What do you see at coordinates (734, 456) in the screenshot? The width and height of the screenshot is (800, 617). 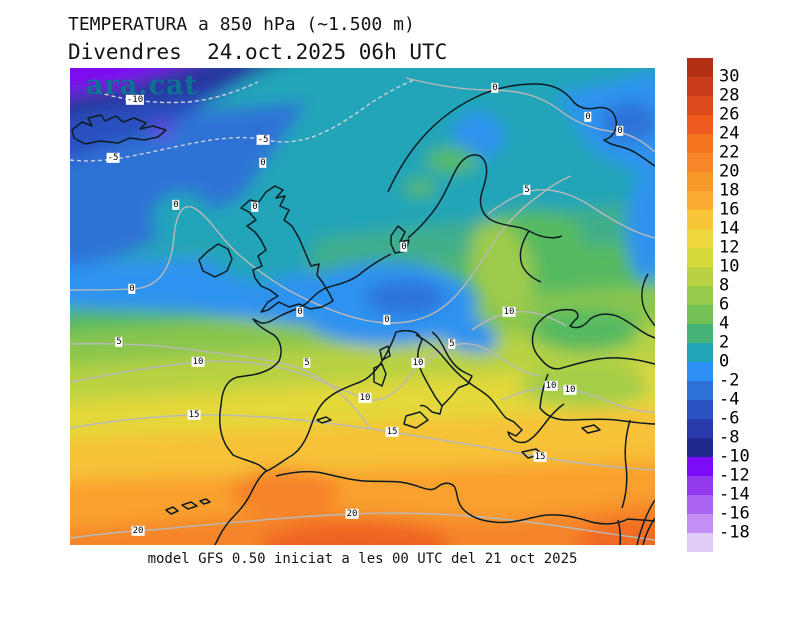 I see `colorbar-tick-label: -10` at bounding box center [734, 456].